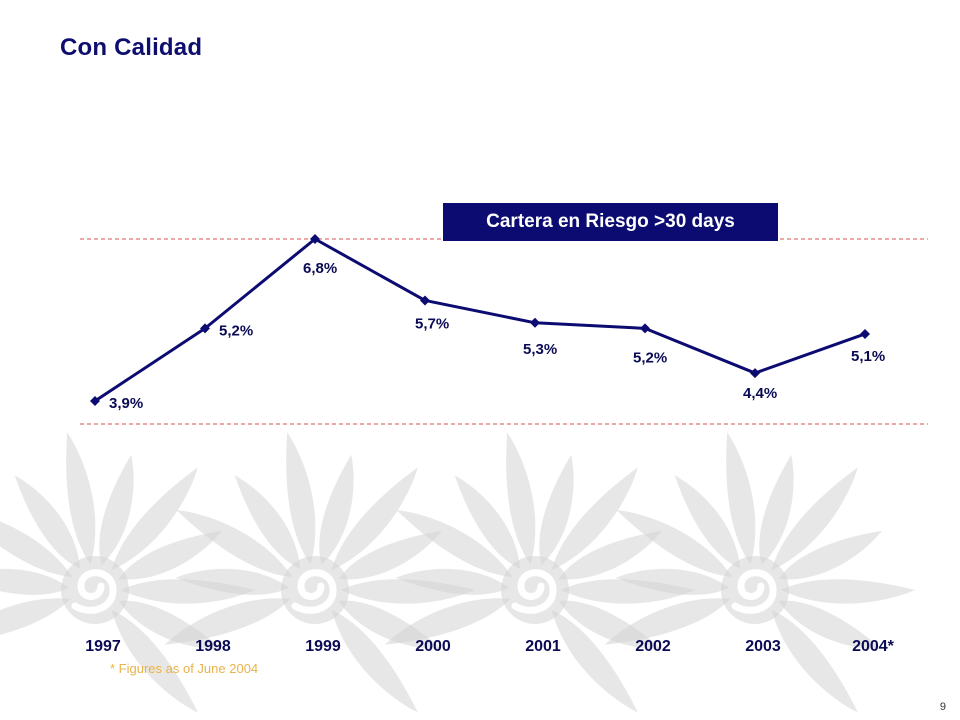 The height and width of the screenshot is (720, 960). What do you see at coordinates (942, 707) in the screenshot?
I see `page-number: 9` at bounding box center [942, 707].